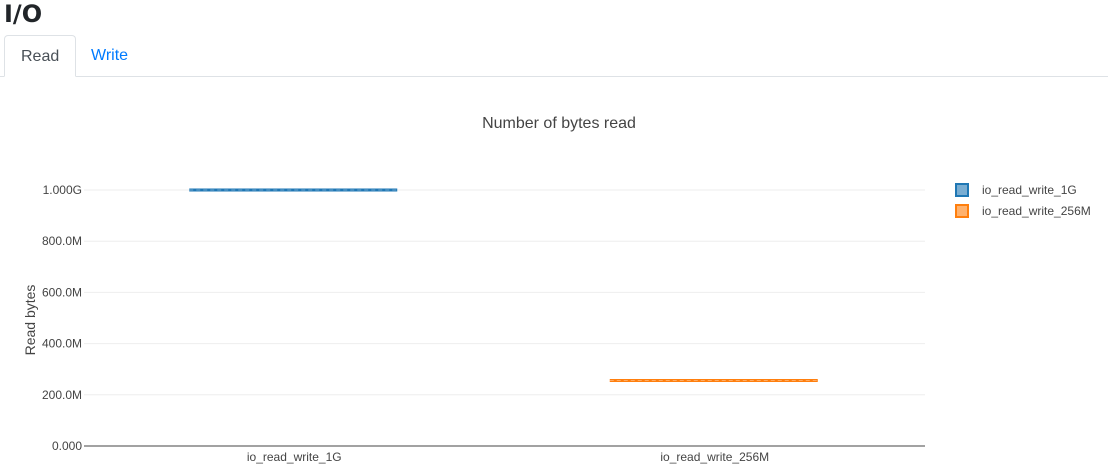 Image resolution: width=1108 pixels, height=472 pixels. What do you see at coordinates (40, 56) in the screenshot?
I see `tab-read: Read` at bounding box center [40, 56].